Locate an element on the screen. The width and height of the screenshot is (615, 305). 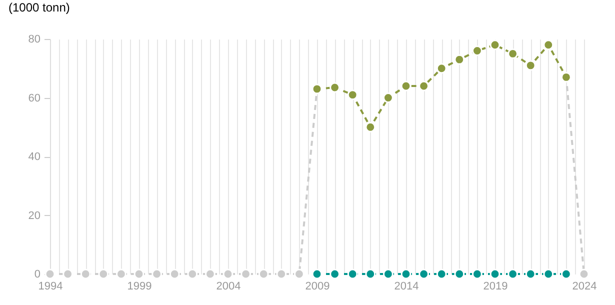
x-tick-label: 2019 is located at coordinates (495, 286).